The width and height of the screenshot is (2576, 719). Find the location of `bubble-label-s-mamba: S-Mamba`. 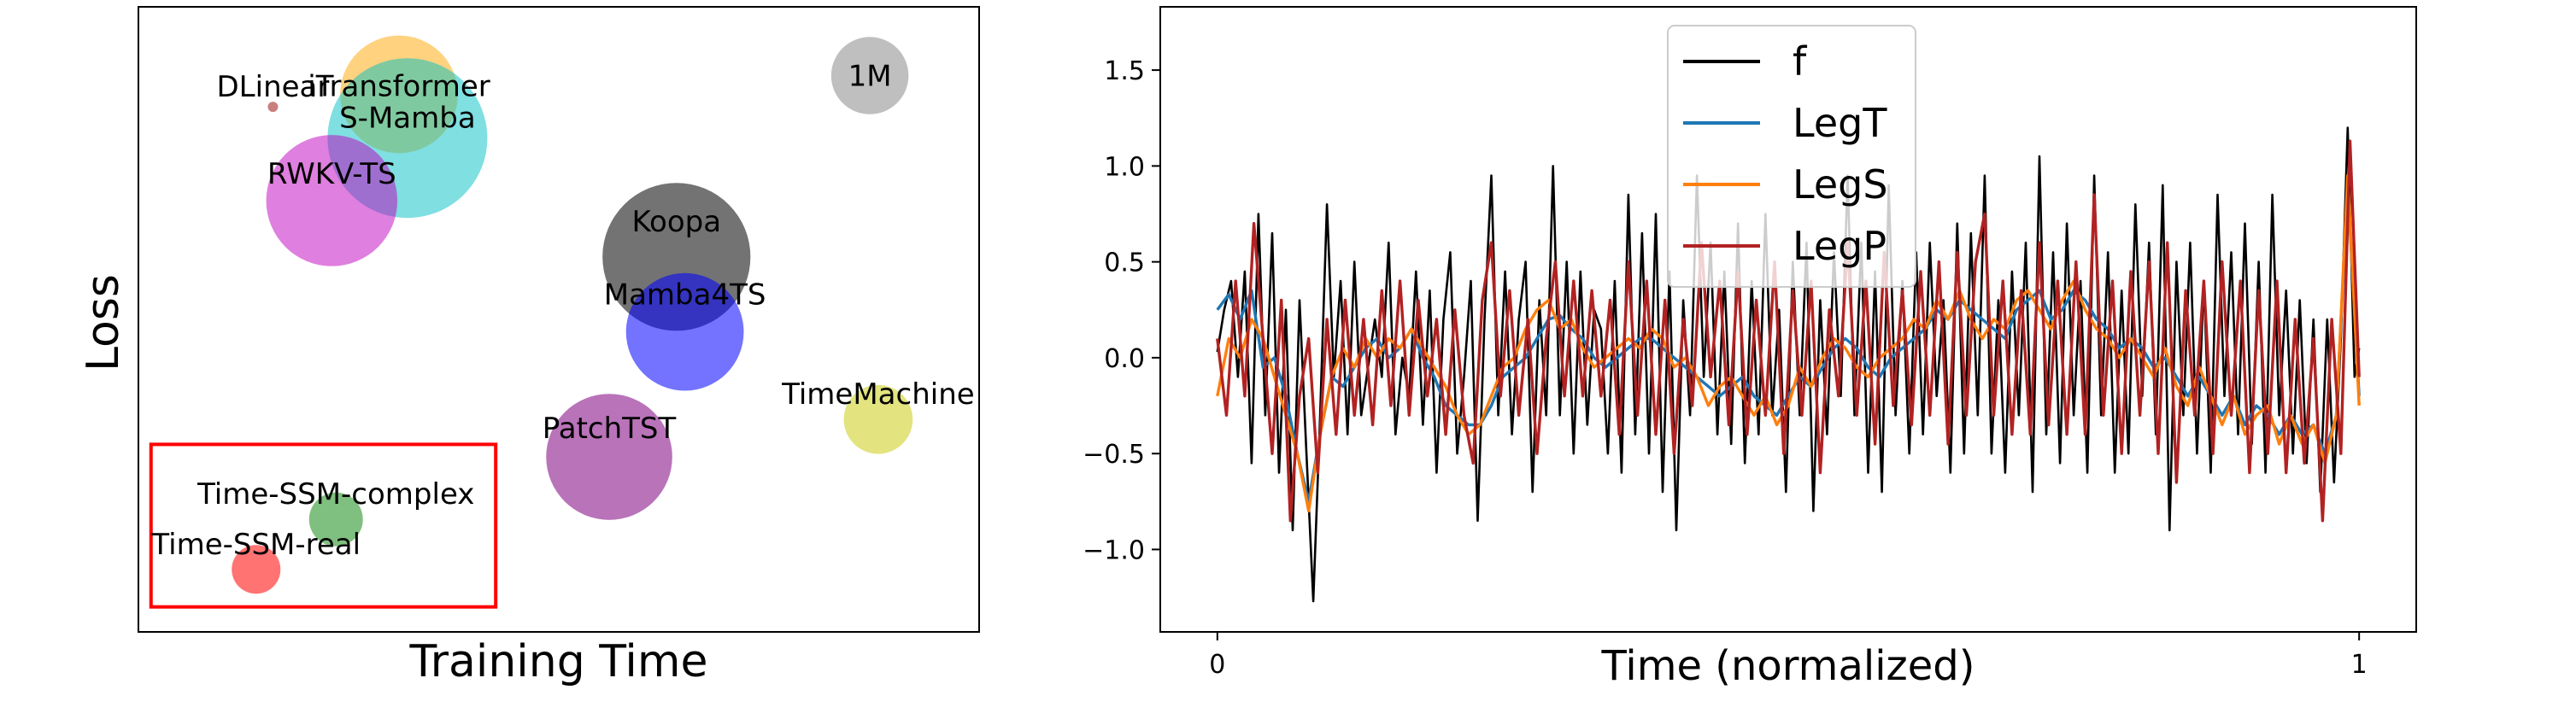

bubble-label-s-mamba: S-Mamba is located at coordinates (407, 119).